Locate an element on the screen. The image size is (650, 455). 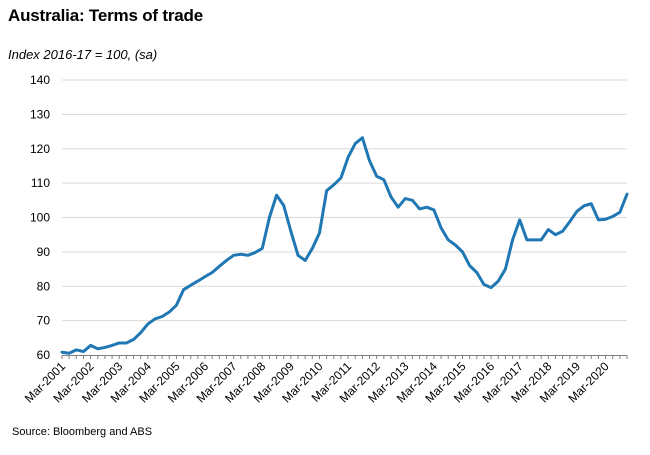
y-tick-label: 70 is located at coordinates (44, 321).